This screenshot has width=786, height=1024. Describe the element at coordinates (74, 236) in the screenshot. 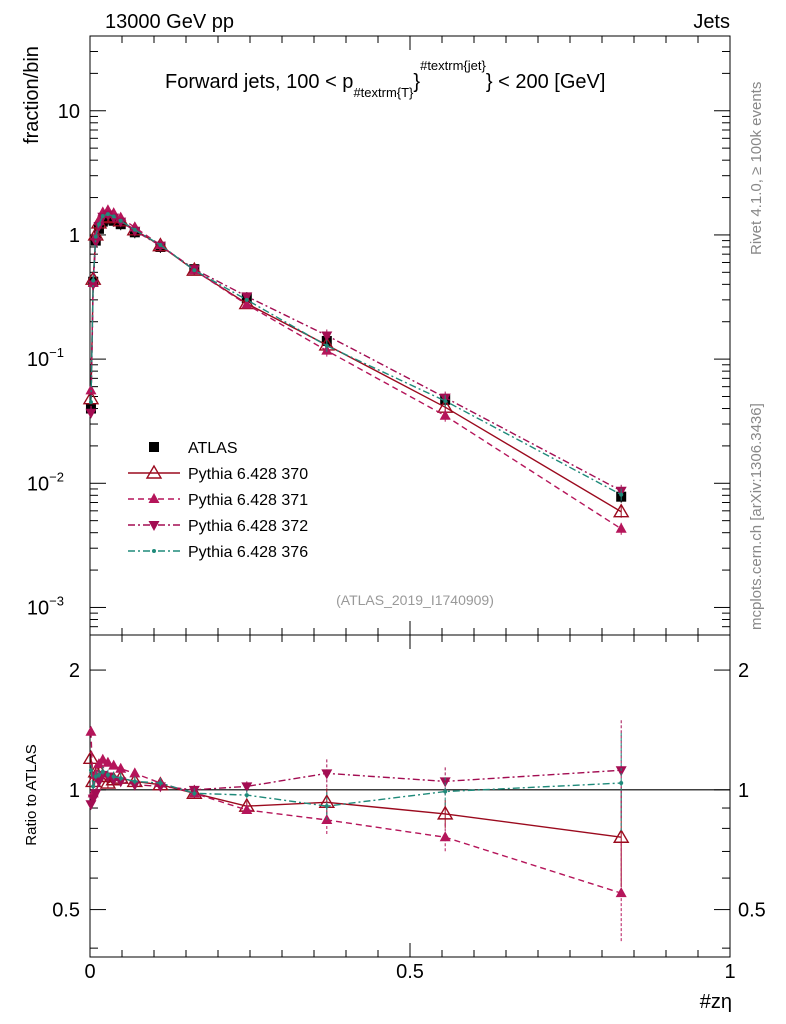

I see `y-tick-label: 1` at that location.